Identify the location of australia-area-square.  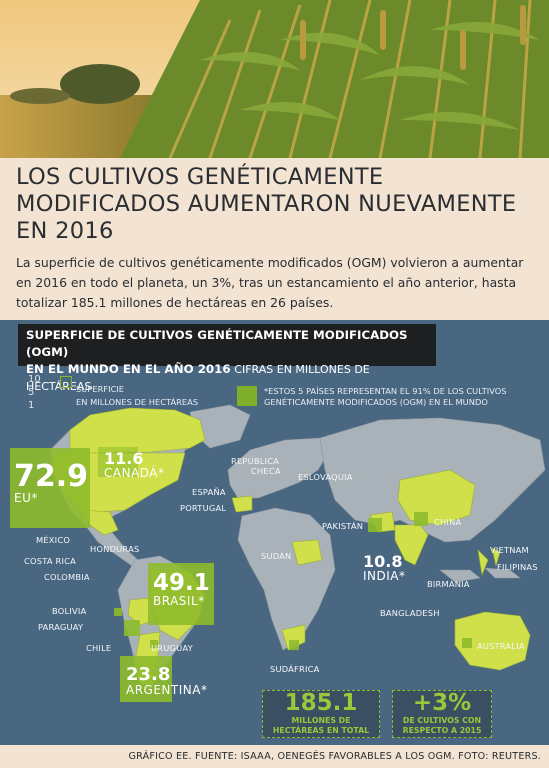
(467, 643).